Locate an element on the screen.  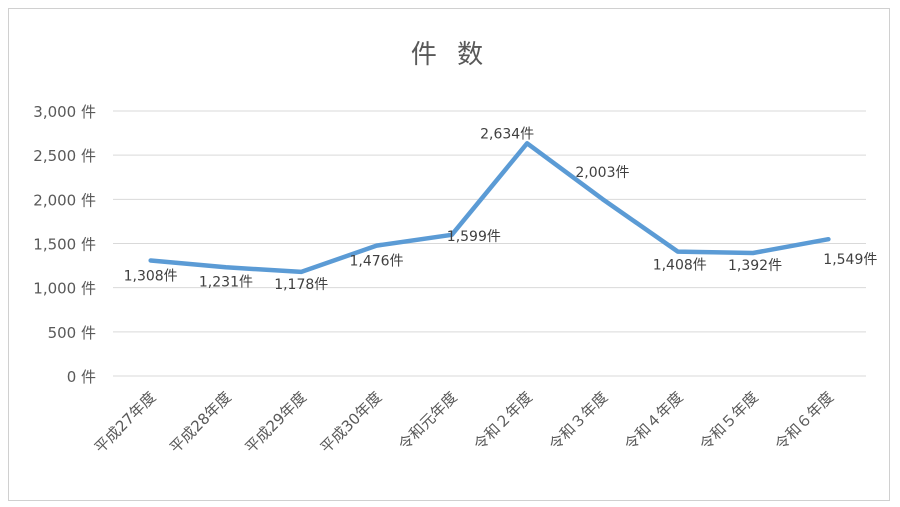
data-label: 1,392件 is located at coordinates (755, 266).